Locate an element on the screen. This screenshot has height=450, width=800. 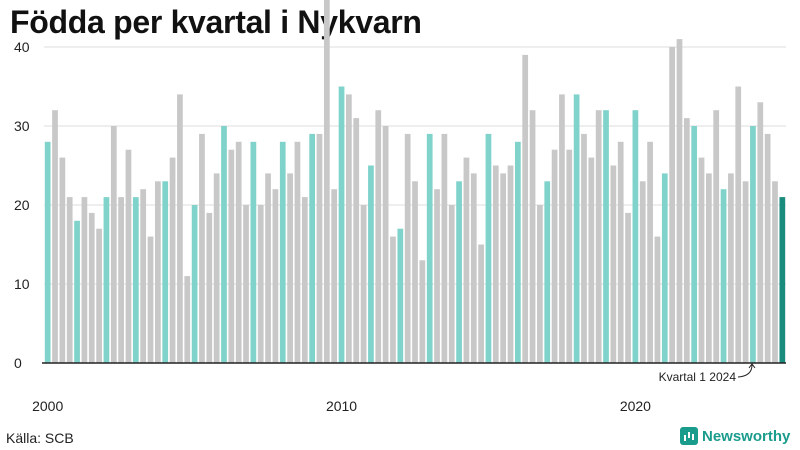
brand-logo: Newsworthy is located at coordinates (735, 436).